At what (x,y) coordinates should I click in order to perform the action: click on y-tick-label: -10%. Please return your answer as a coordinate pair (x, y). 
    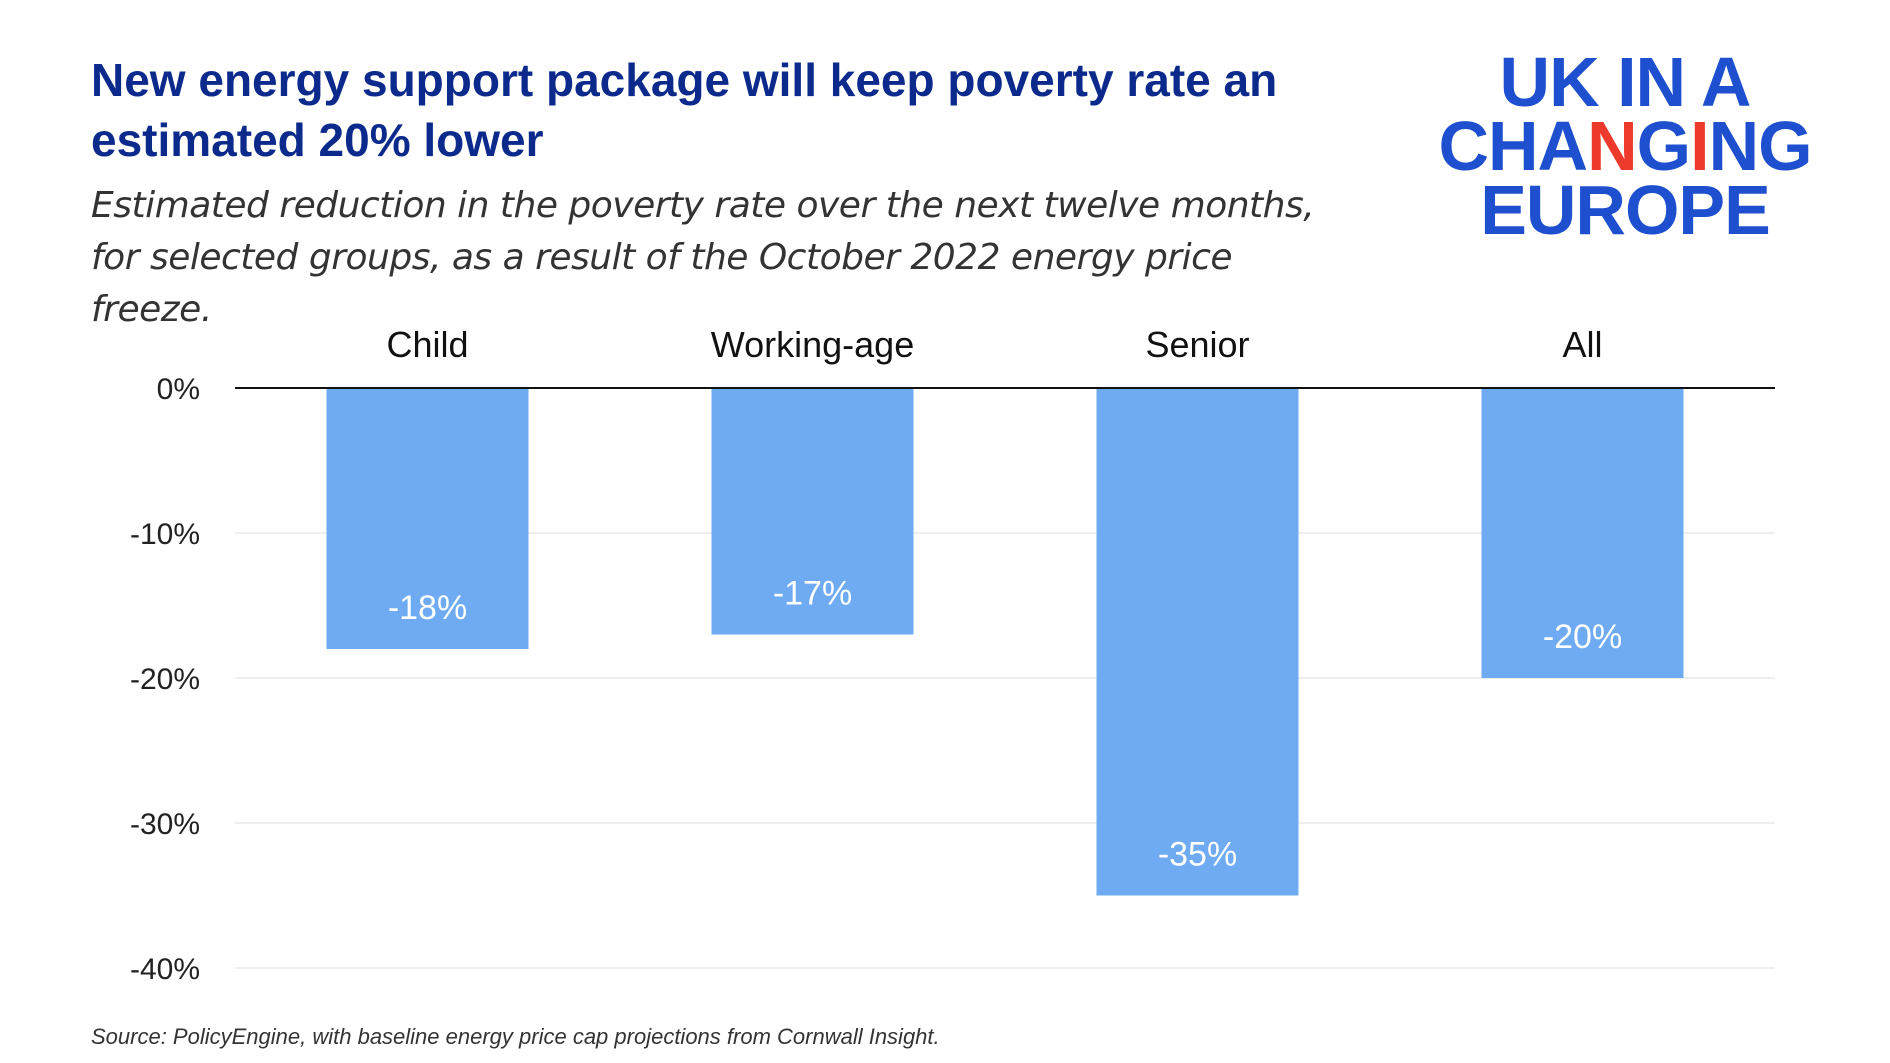
    Looking at the image, I should click on (165, 534).